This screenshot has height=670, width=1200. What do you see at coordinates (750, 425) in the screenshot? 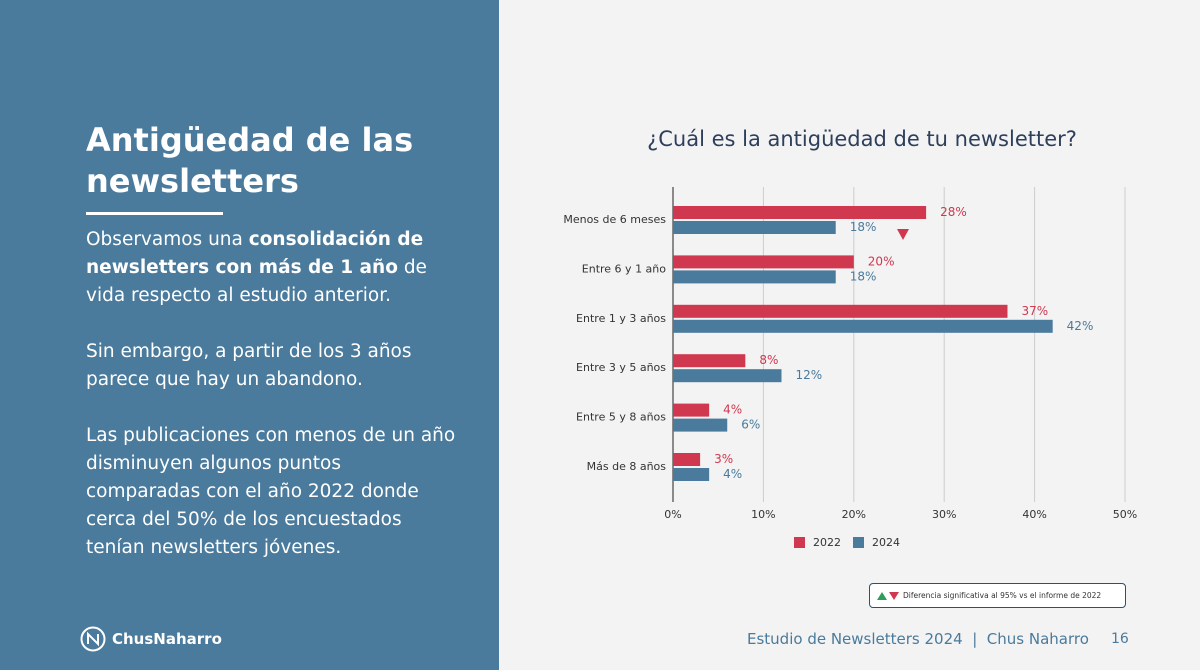
I see `value-label: 6%` at bounding box center [750, 425].